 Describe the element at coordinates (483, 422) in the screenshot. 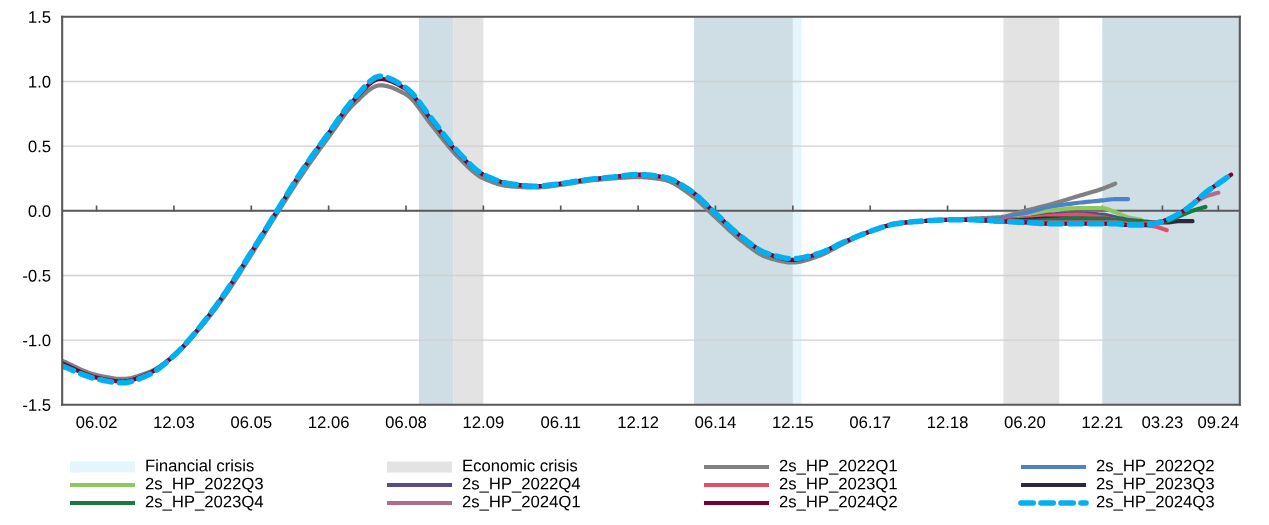

I see `x-tick-label: 12.09` at that location.